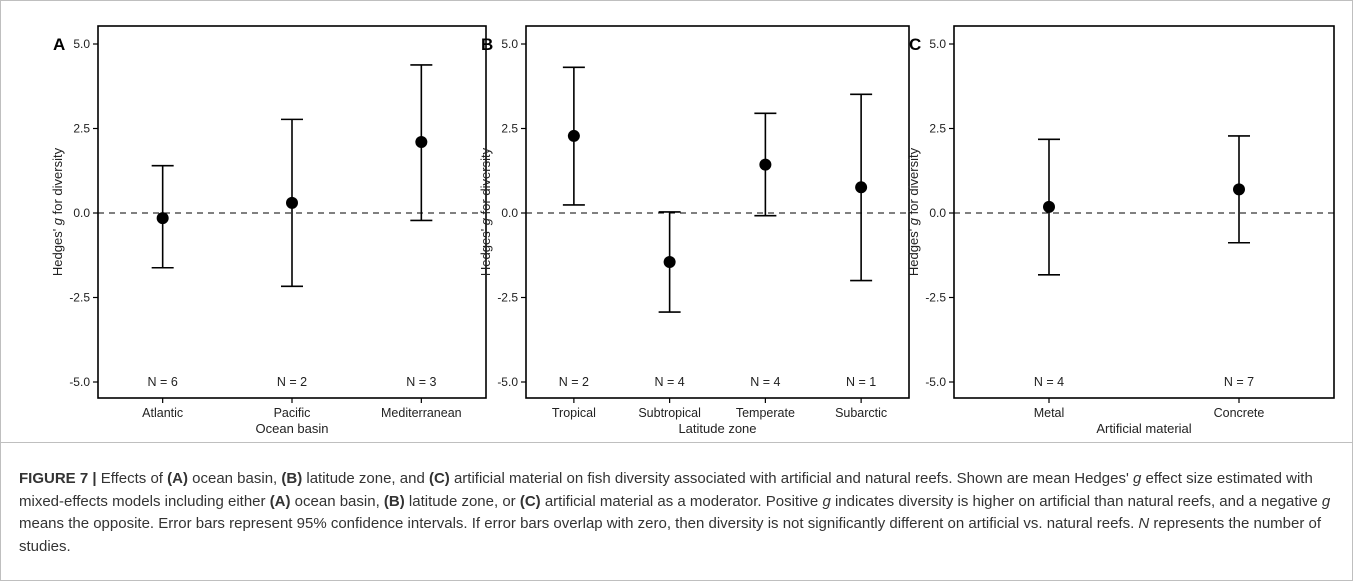  What do you see at coordinates (365, 478) in the screenshot?
I see `caption-text: latitude zone, and` at bounding box center [365, 478].